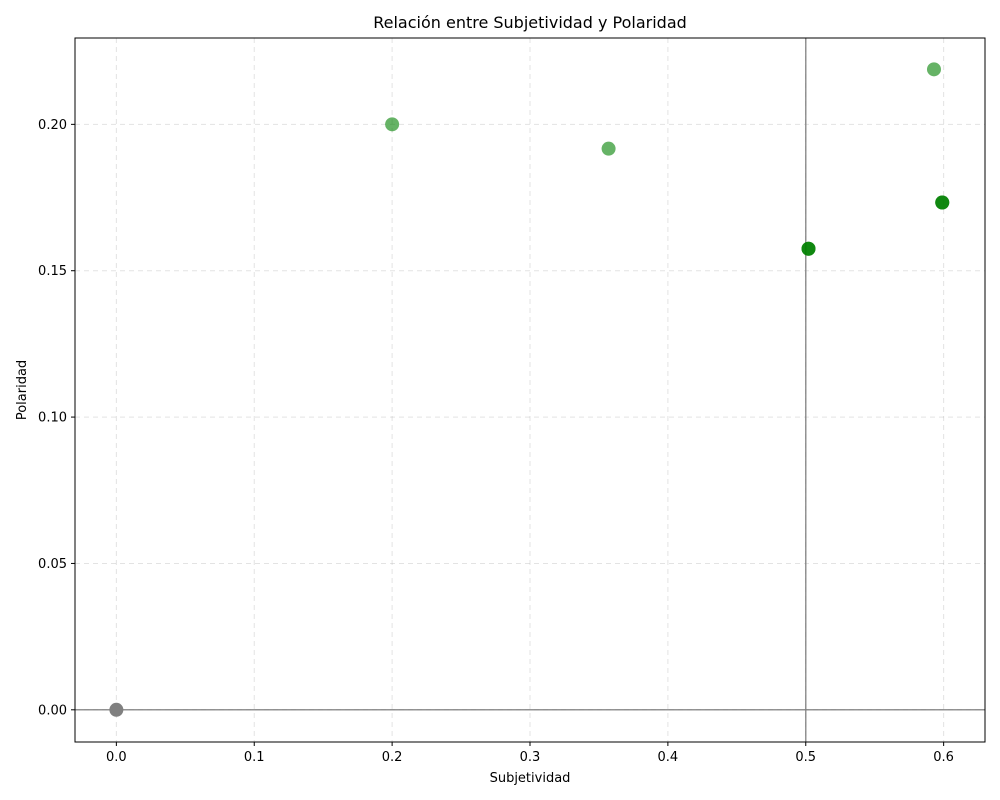 The width and height of the screenshot is (1000, 800). Describe the element at coordinates (52, 271) in the screenshot. I see `y-tick-label: 0.15` at that location.